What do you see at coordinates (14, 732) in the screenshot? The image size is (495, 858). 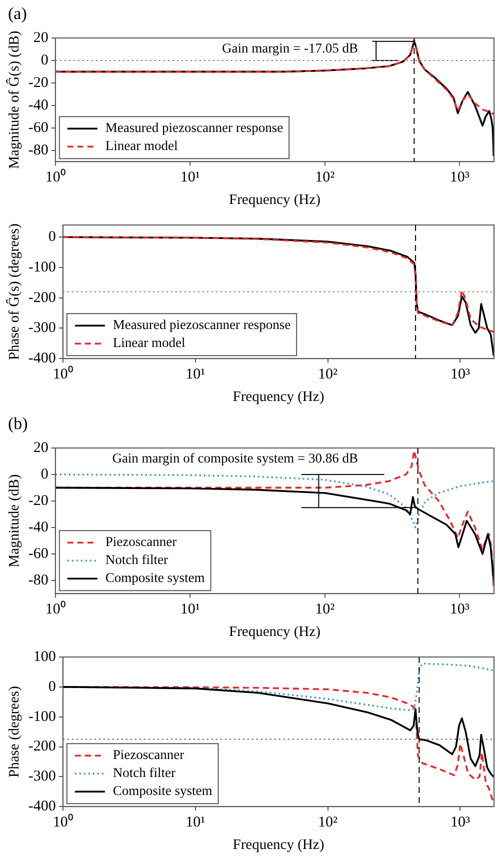 I see `y-axis-title: Phase (degrees)` at bounding box center [14, 732].